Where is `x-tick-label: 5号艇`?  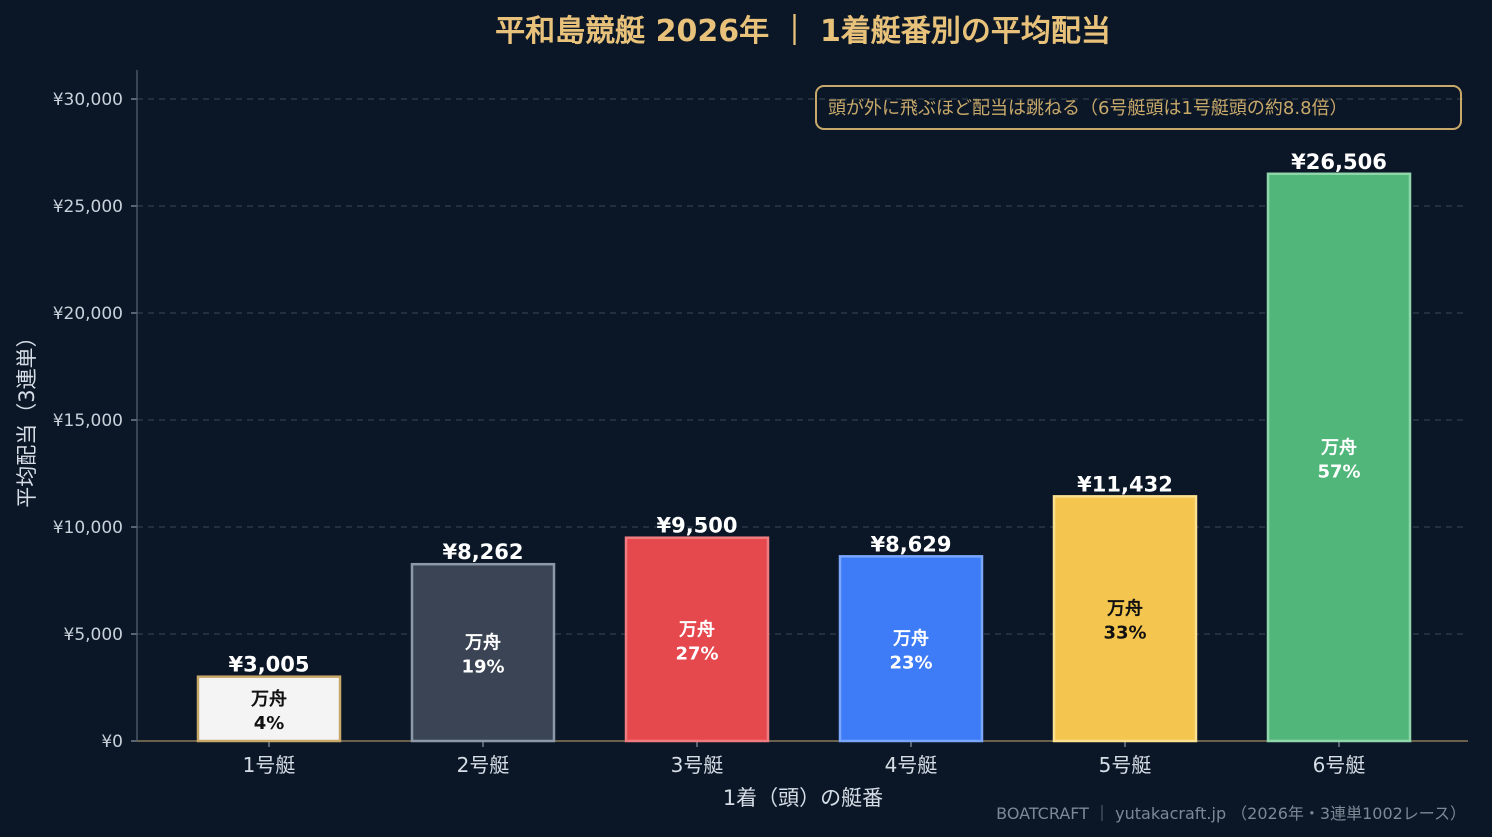 x-tick-label: 5号艇 is located at coordinates (1125, 765).